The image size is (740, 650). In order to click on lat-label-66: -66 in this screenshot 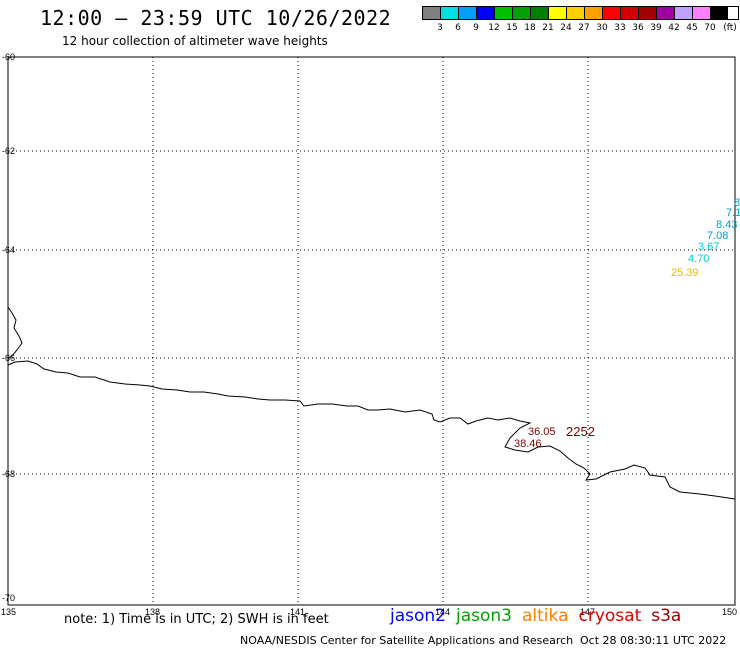, I will do `click(8, 358)`.